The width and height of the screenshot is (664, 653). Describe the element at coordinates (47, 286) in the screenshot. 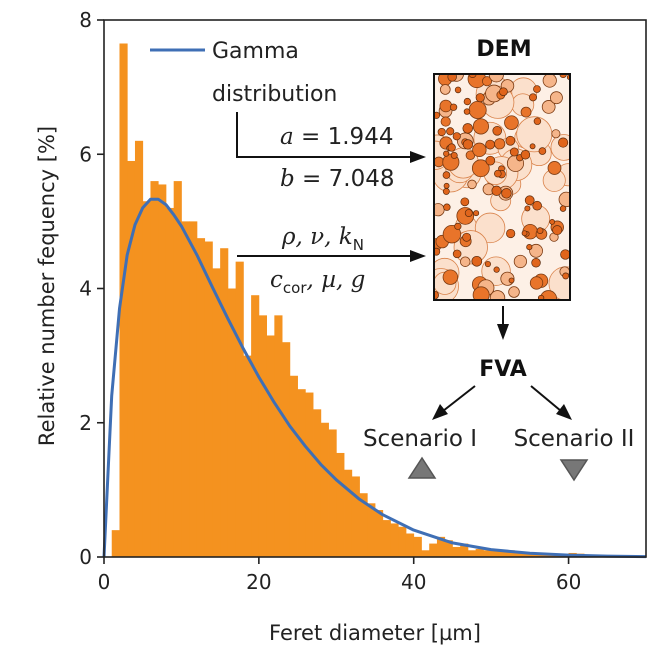

I see `y-axis-title: Relative number fequency [%]` at that location.